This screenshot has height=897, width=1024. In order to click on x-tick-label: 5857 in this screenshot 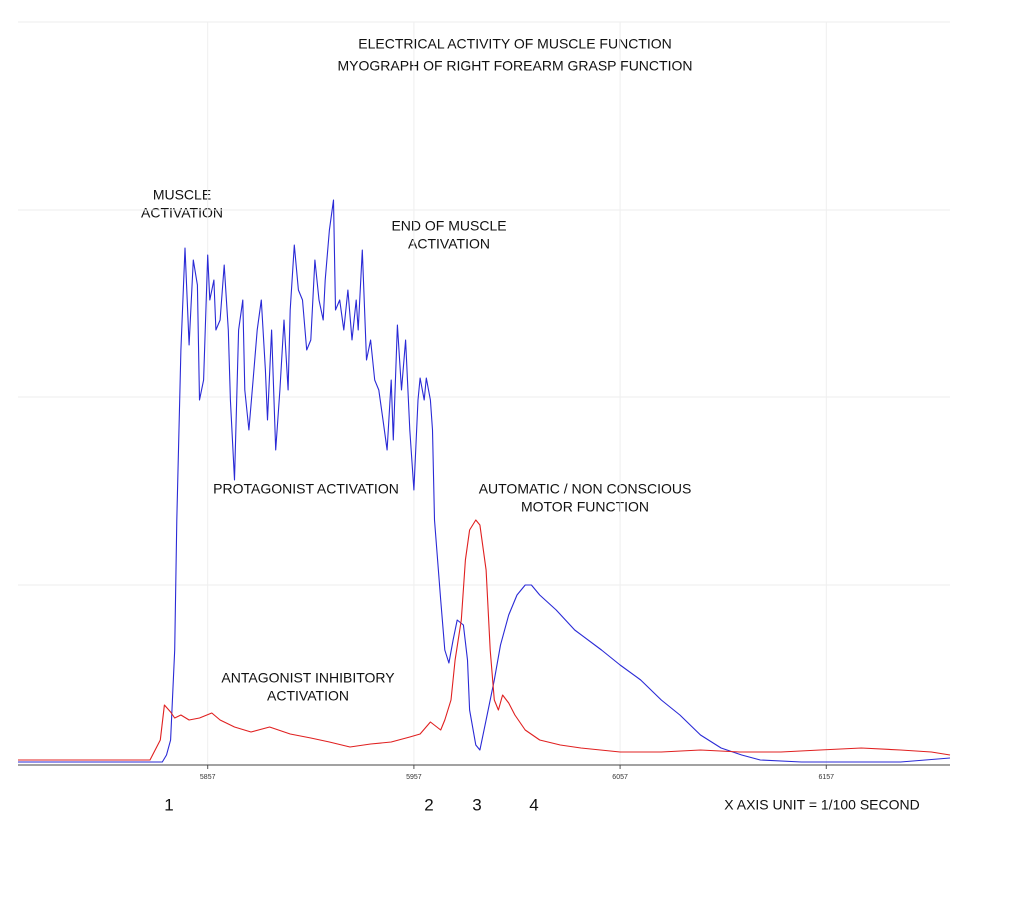, I will do `click(208, 777)`.